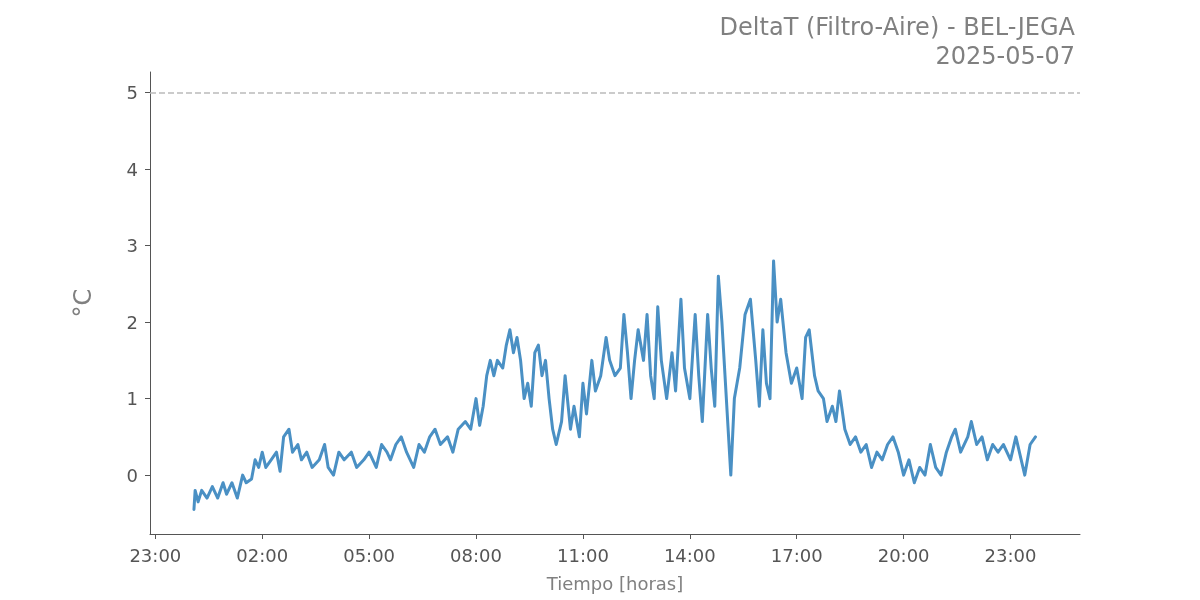 This screenshot has width=1200, height=600. Describe the element at coordinates (897, 27) in the screenshot. I see `chart-title: DeltaT (Filtro-Aire) - BEL-JEGA` at that location.